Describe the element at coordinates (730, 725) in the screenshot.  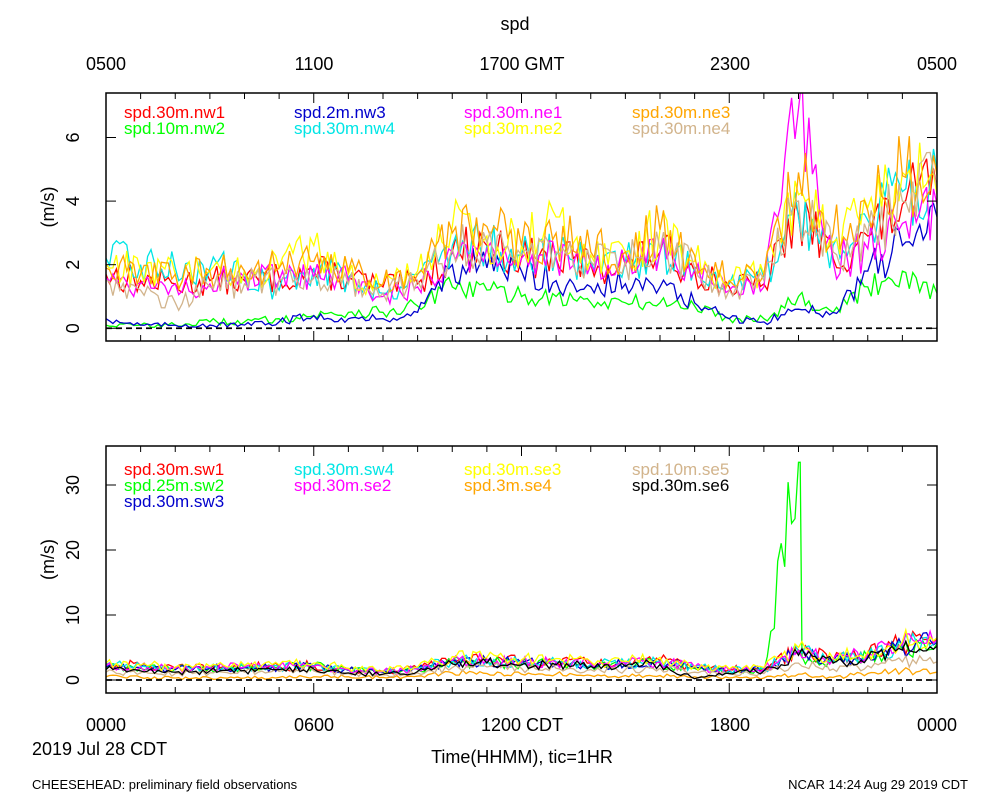
I see `bottom-tick-label: 1800` at that location.